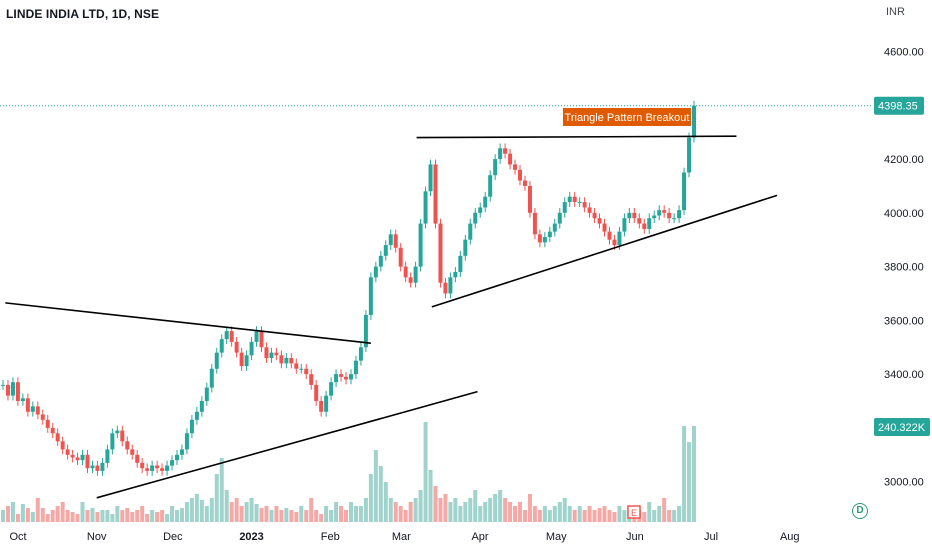 This screenshot has height=550, width=932. I want to click on annotation-text: Triangle Pattern Breakout, so click(627, 118).